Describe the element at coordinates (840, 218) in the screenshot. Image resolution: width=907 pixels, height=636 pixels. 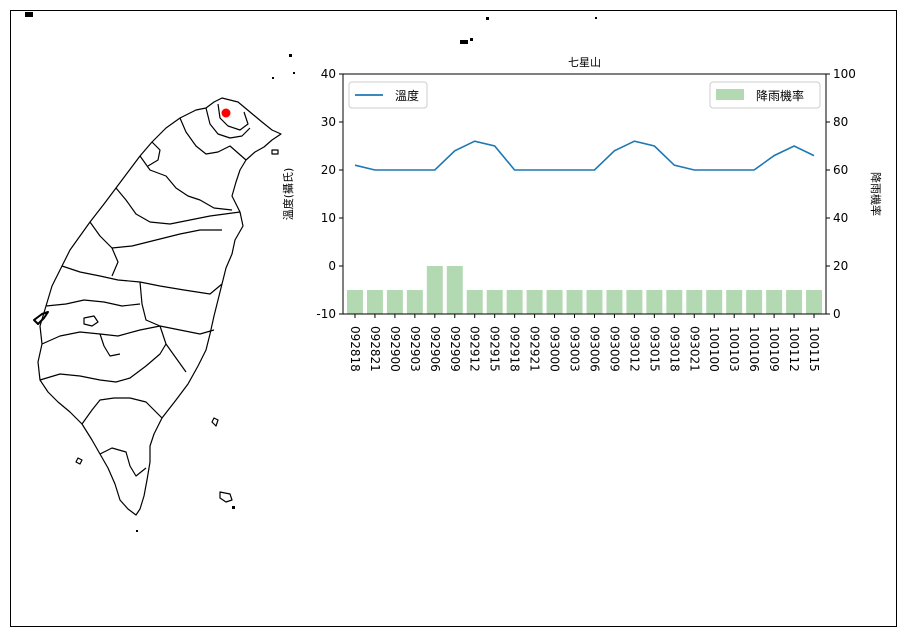
I see `y-right-tick-label: 40` at that location.